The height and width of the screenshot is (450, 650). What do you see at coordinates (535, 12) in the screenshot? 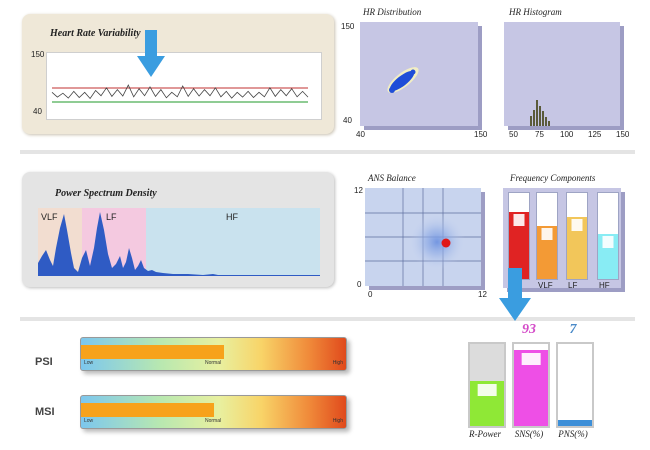
I see `hr-histogram-title: HR Histogram` at bounding box center [535, 12].